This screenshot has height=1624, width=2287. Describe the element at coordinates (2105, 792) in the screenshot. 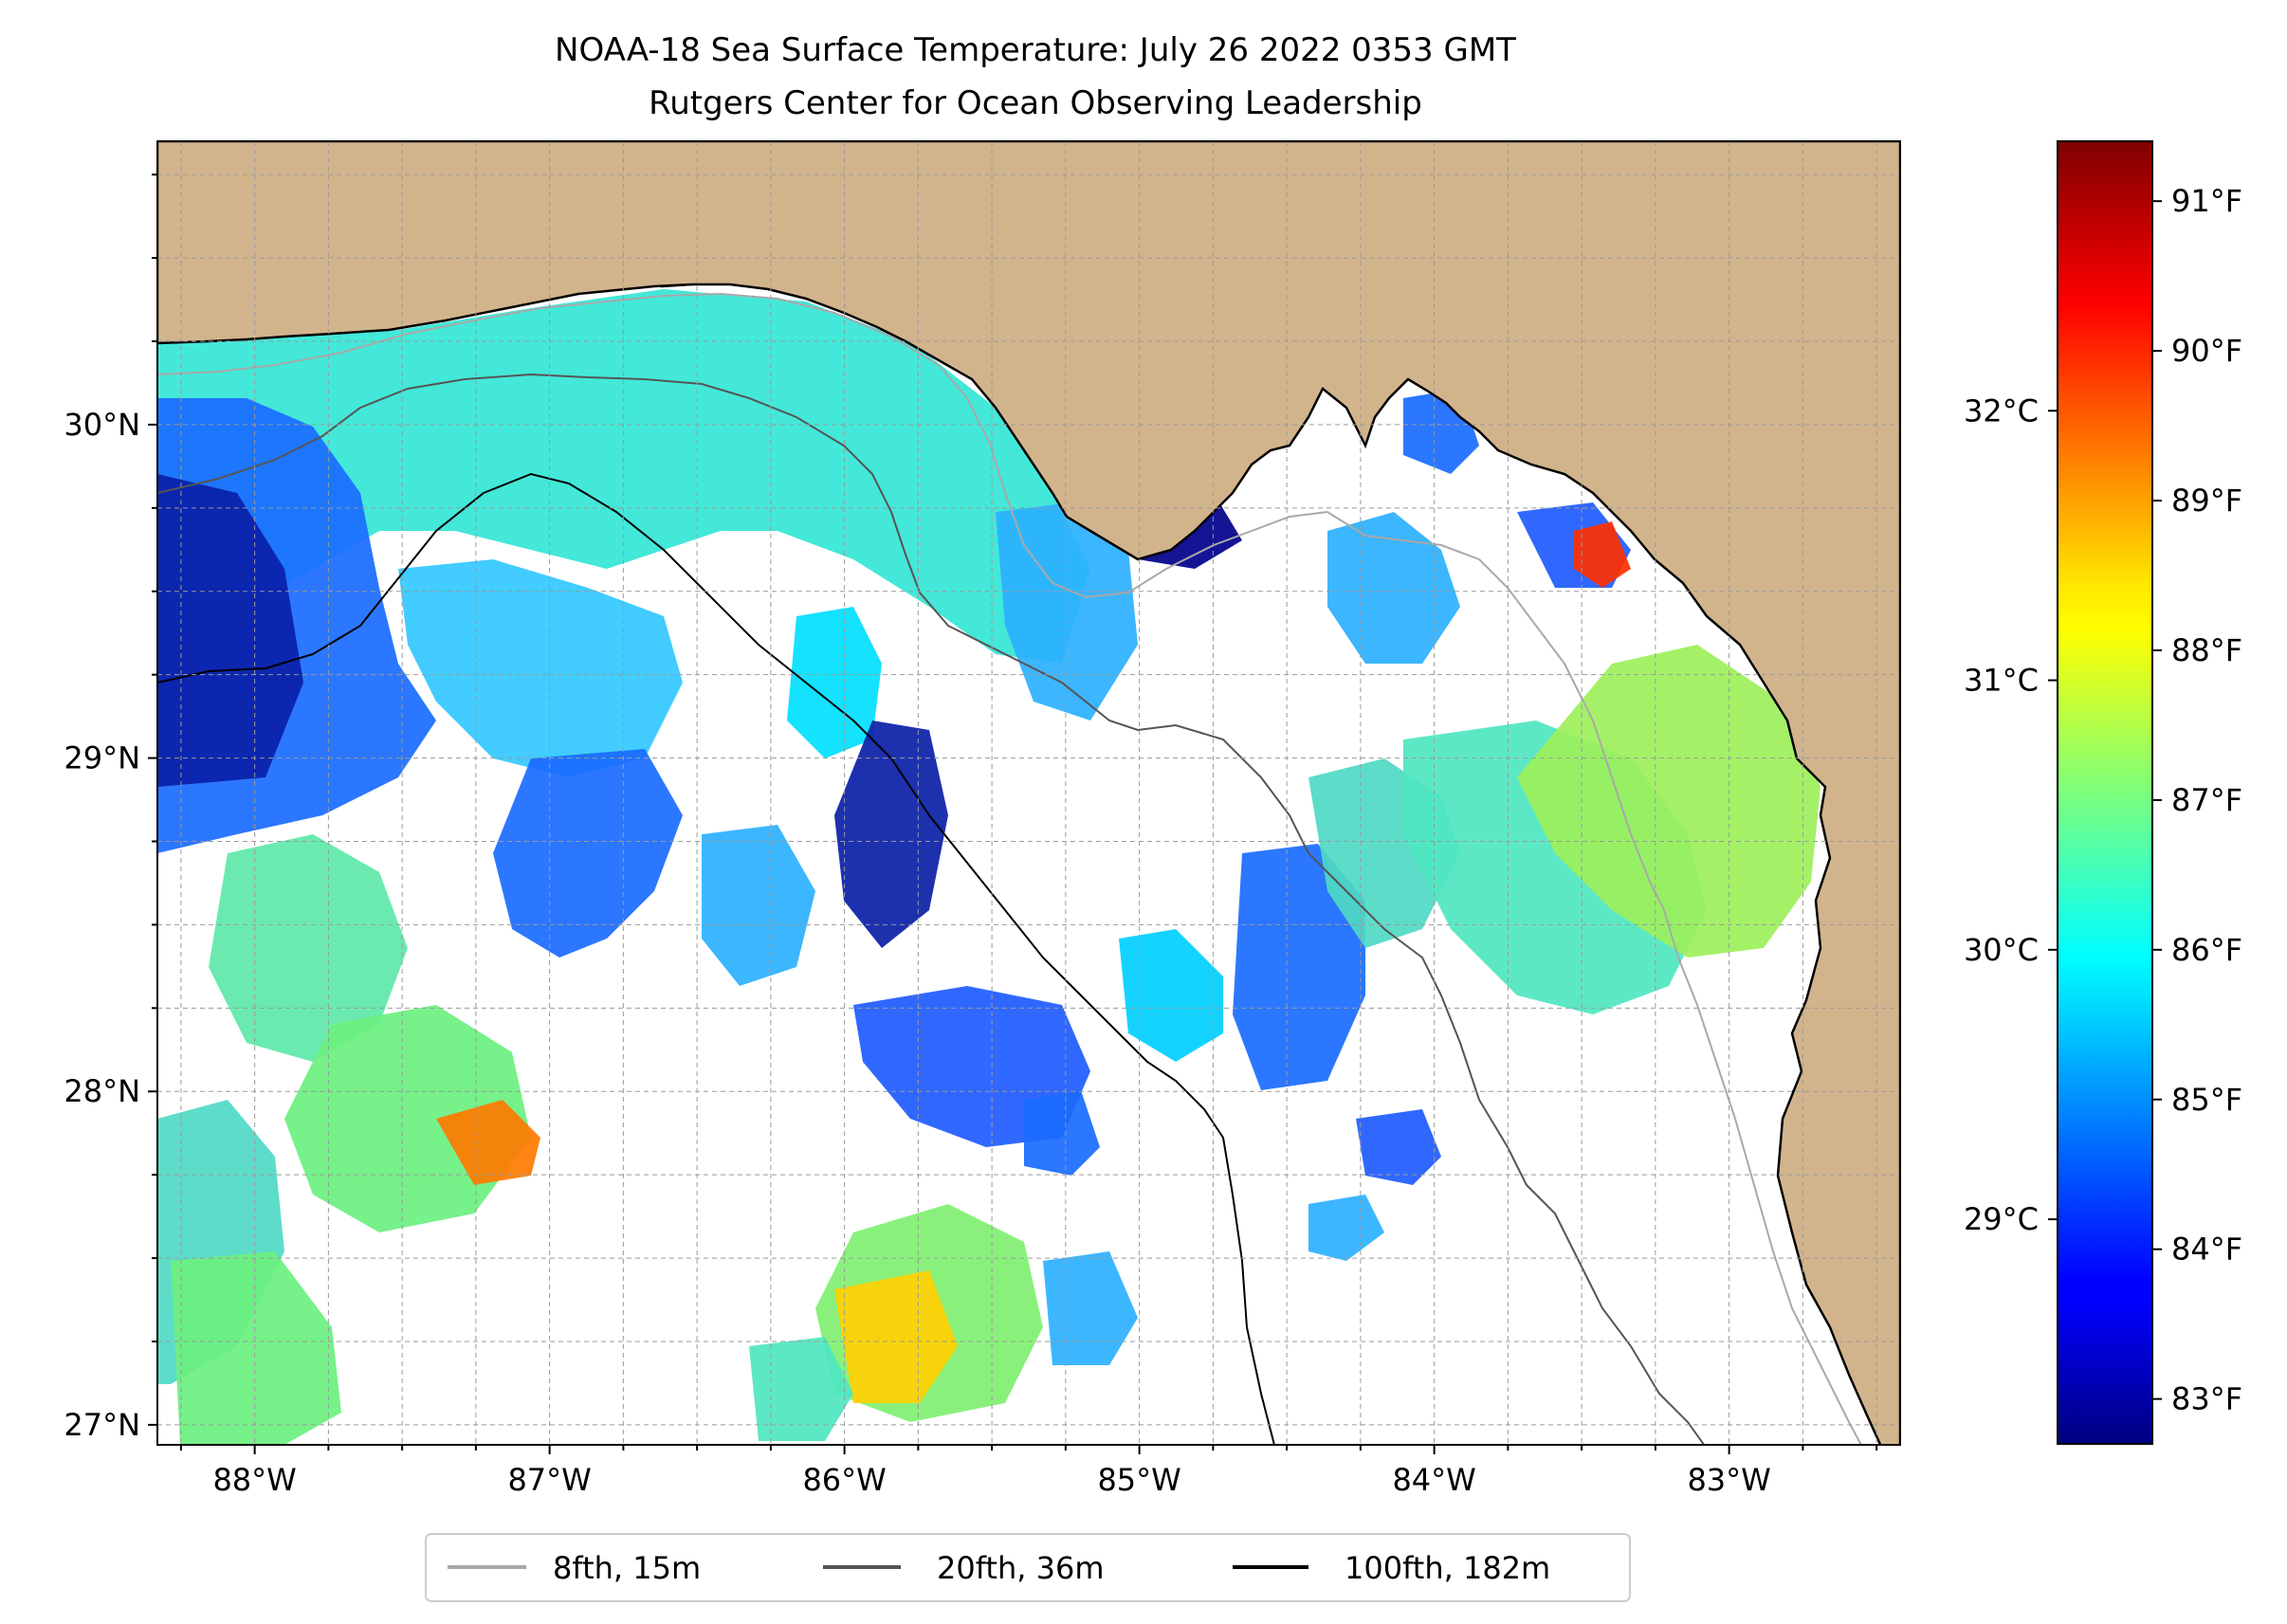

I see `colorbar` at that location.